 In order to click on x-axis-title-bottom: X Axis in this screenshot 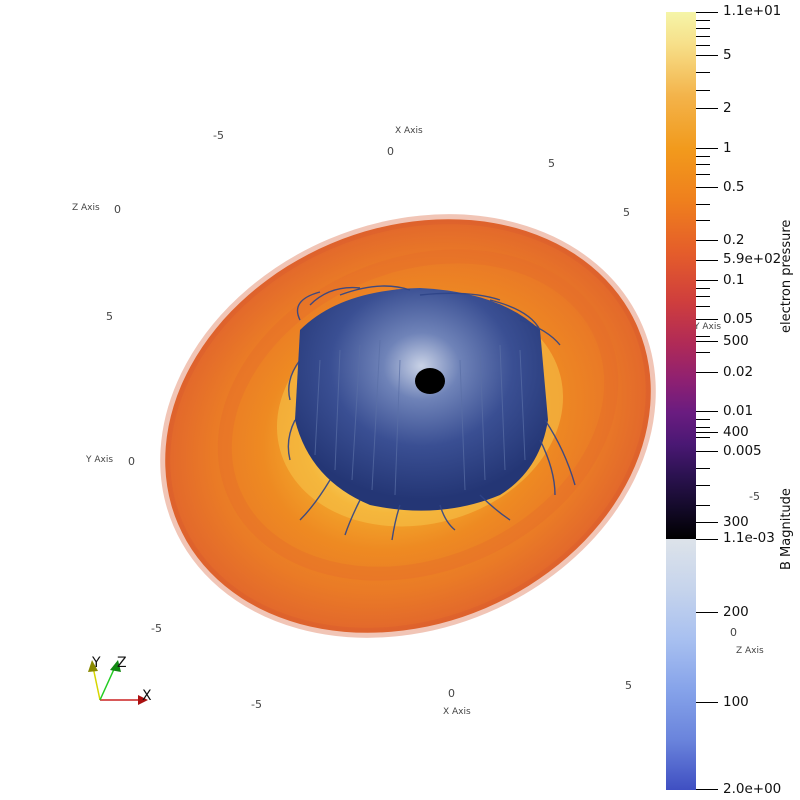, I will do `click(457, 712)`.